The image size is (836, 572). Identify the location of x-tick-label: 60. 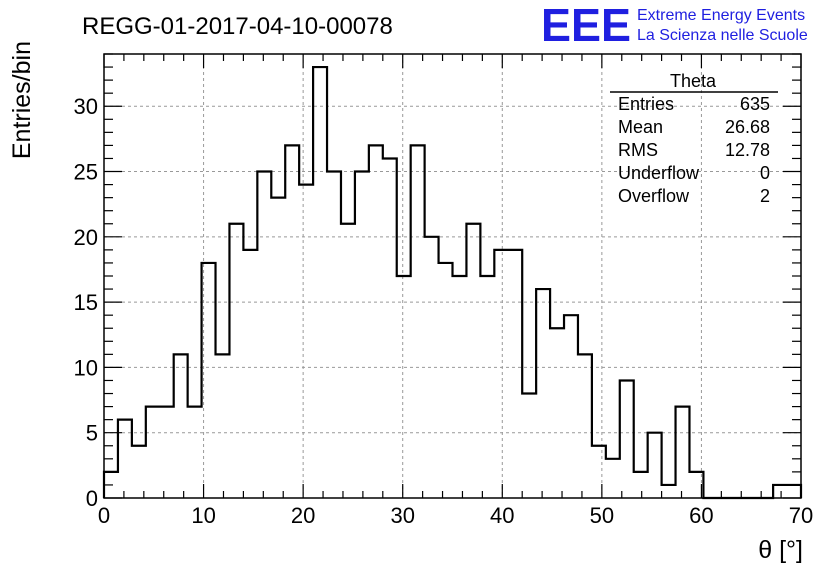
(701, 515).